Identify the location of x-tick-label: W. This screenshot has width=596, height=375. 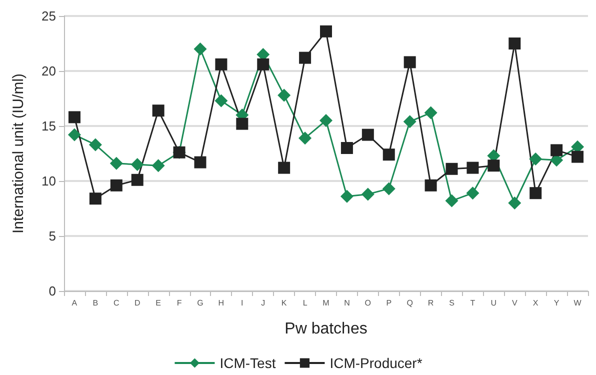
(578, 303).